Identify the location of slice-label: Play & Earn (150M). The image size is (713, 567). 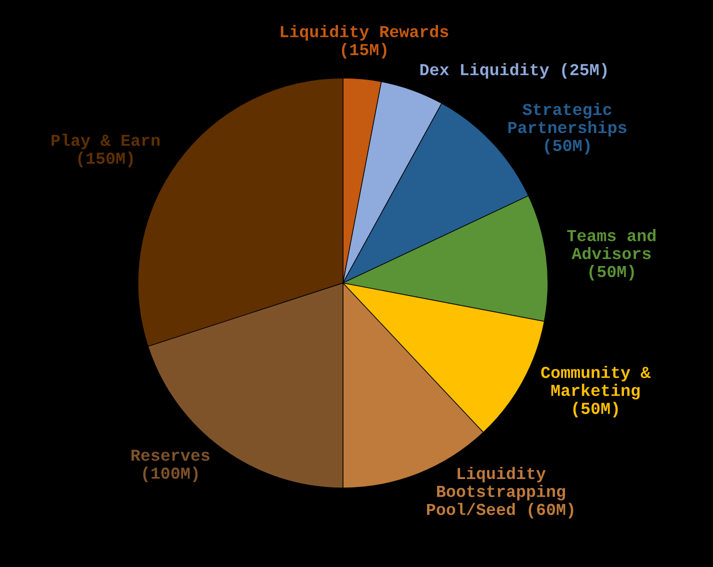
(106, 151).